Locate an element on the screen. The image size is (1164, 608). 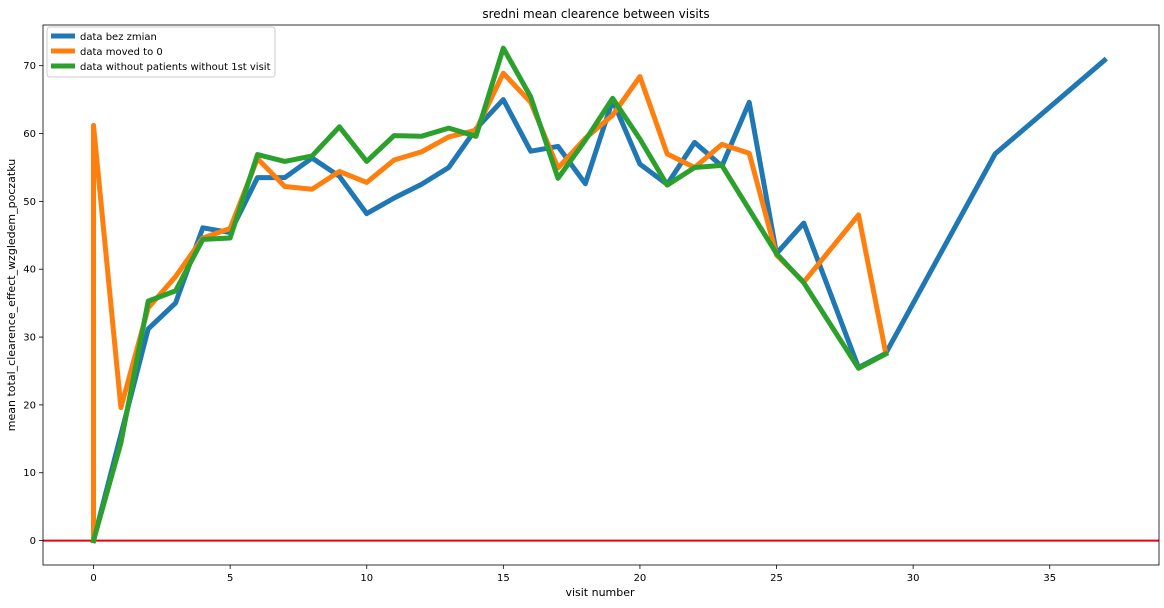
legend-label-series-0: data bez zmian is located at coordinates (118, 37).